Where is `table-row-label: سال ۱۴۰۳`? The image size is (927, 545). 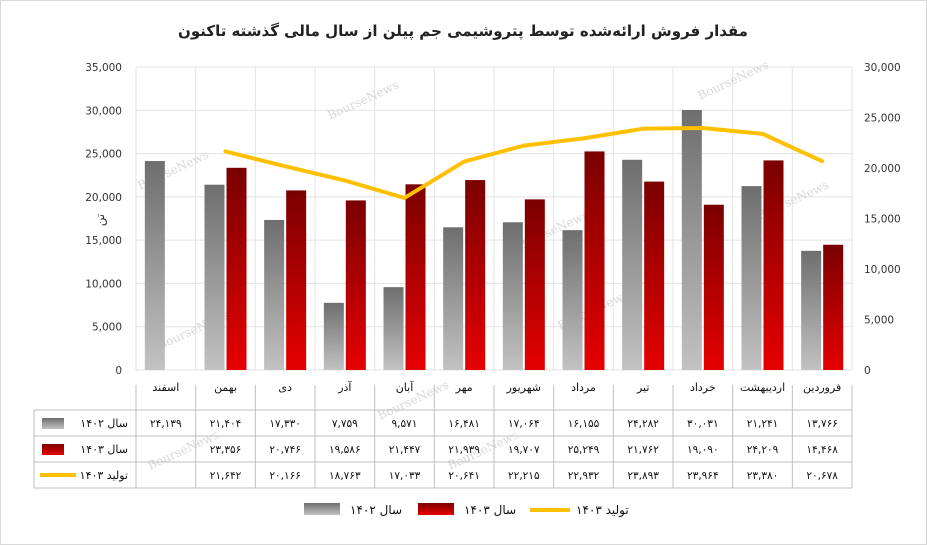 table-row-label: سال ۱۴۰۳ is located at coordinates (104, 449).